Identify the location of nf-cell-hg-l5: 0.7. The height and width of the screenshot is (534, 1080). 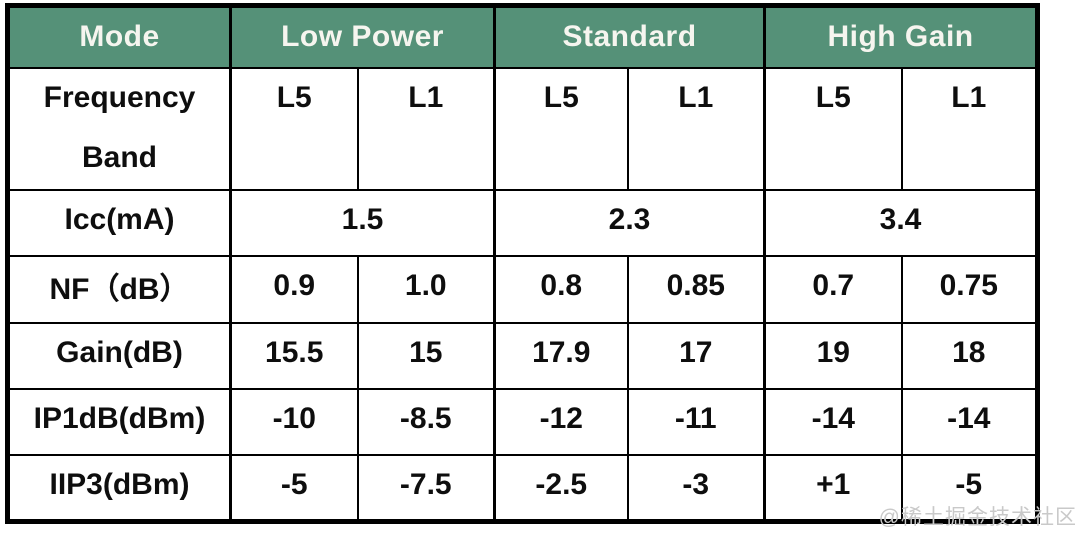
(833, 289).